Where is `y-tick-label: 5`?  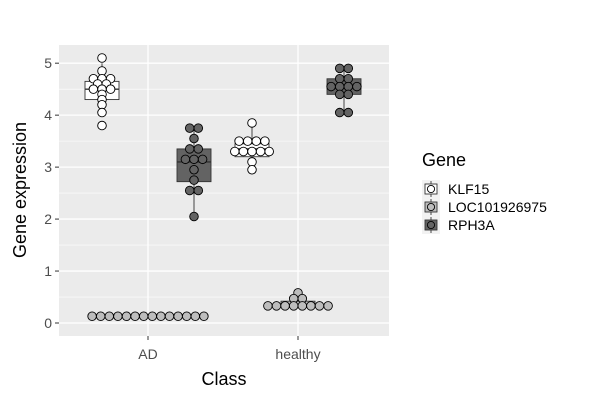 y-tick-label: 5 is located at coordinates (48, 63).